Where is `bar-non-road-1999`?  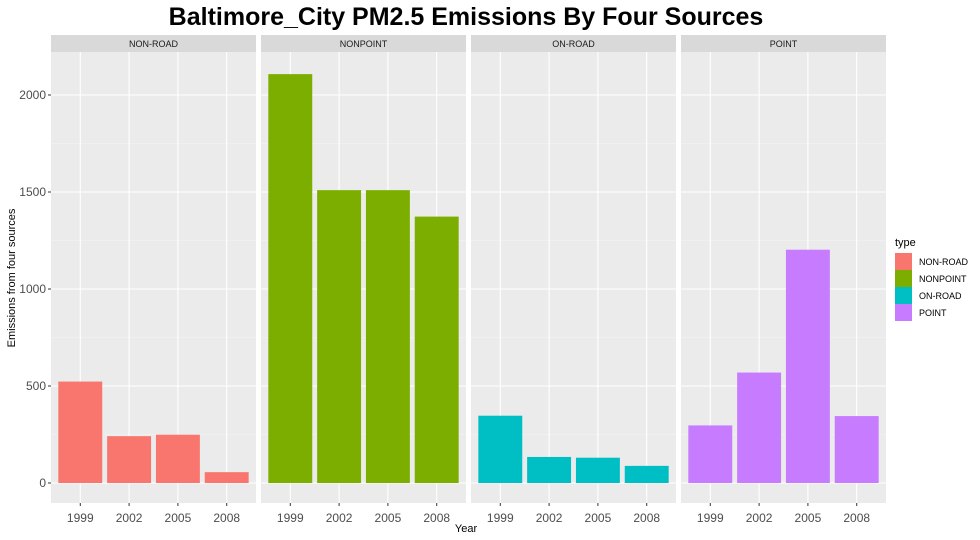
bar-non-road-1999 is located at coordinates (80, 432).